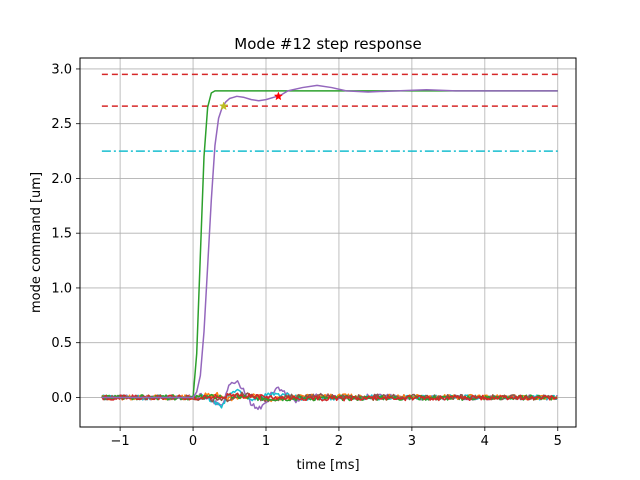 This screenshot has width=640, height=480. Describe the element at coordinates (339, 441) in the screenshot. I see `x-tick-label: 2` at that location.